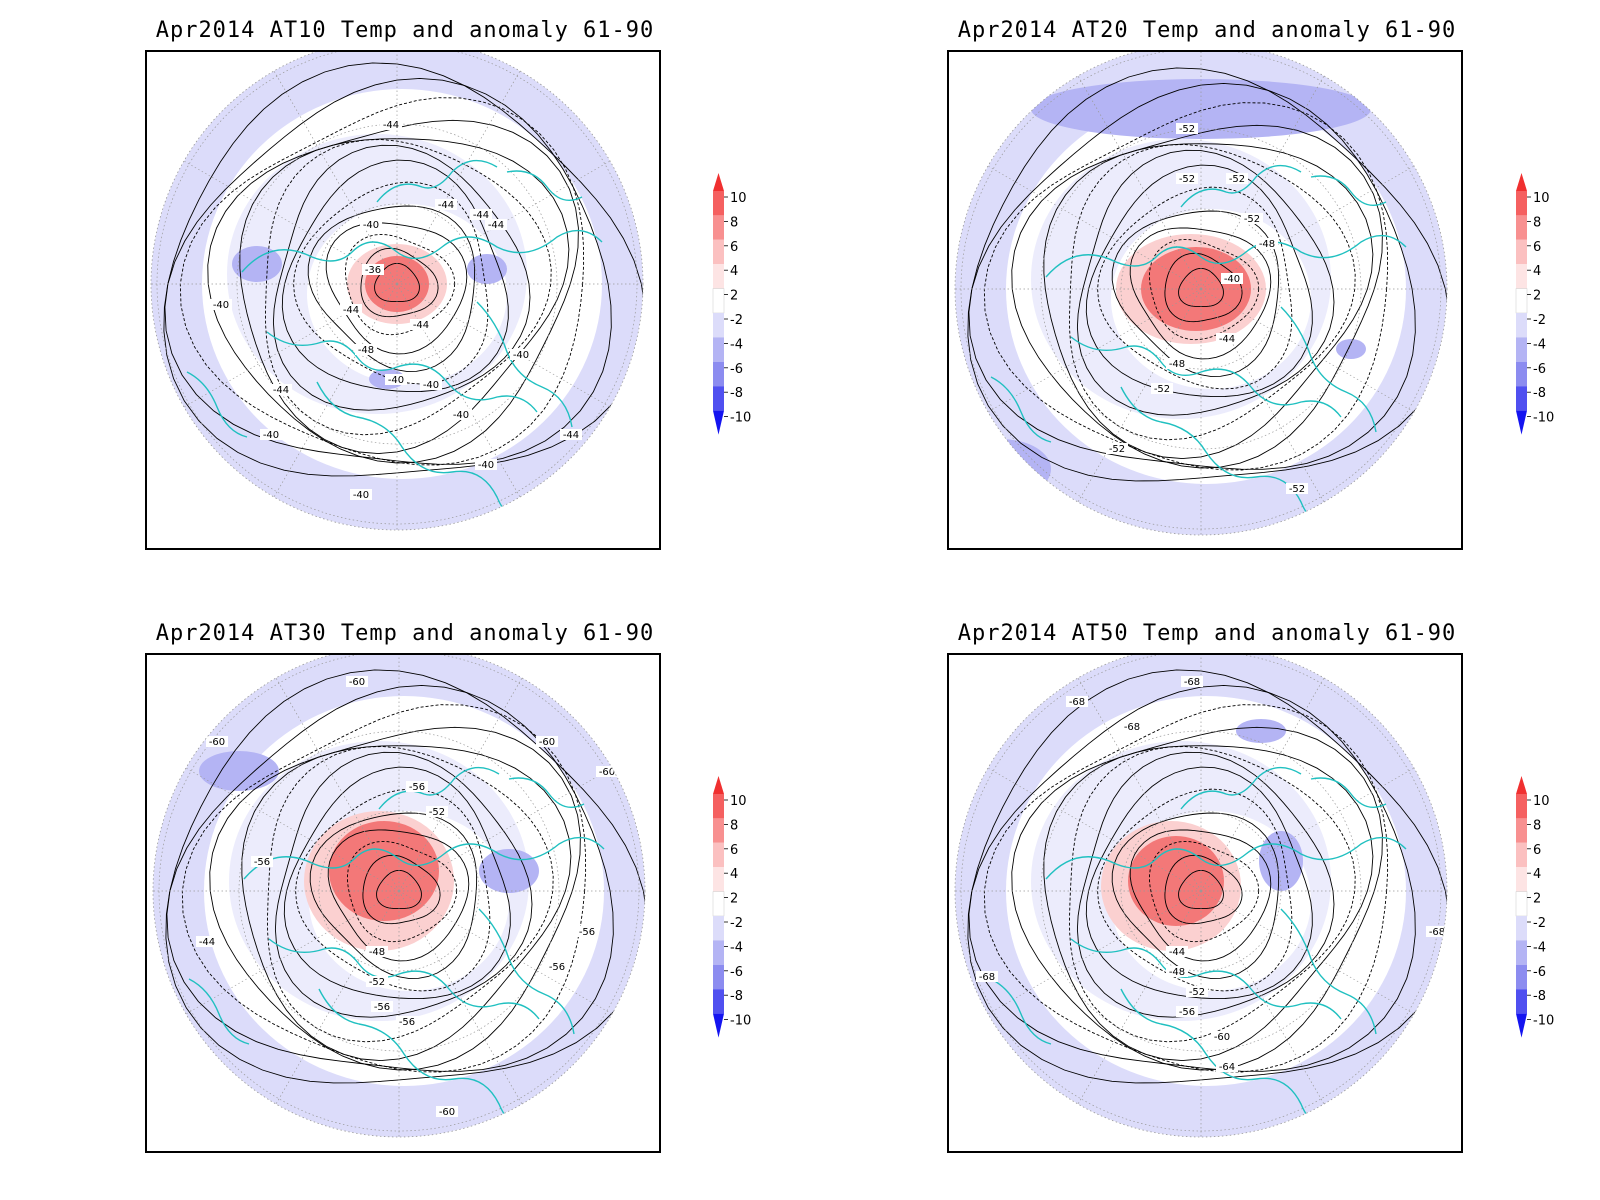 The image size is (1600, 1200). Describe the element at coordinates (1534, 304) in the screenshot. I see `anomaly-colorbar: 10 8 6 4 2 -2 -4 -6 -8 -10` at that location.